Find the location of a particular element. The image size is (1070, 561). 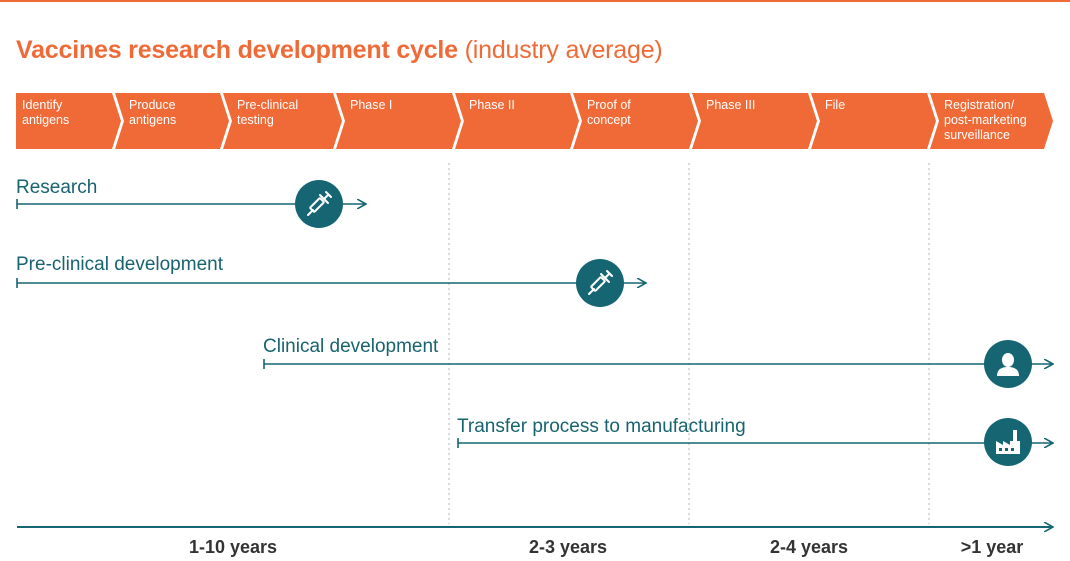

top-rule is located at coordinates (535, 1).